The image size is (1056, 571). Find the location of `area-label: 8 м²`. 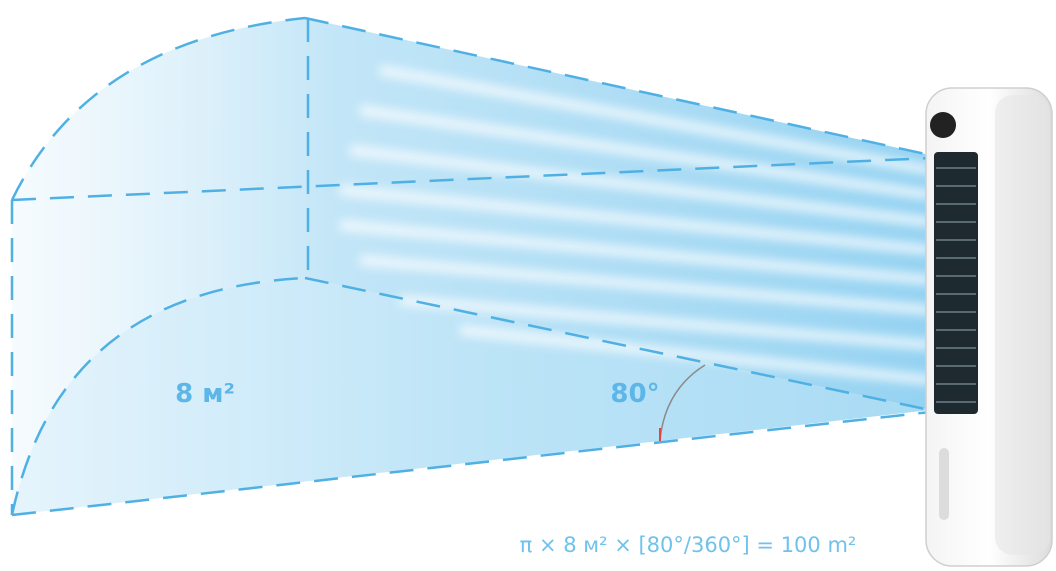

area-label: 8 м² is located at coordinates (205, 394).